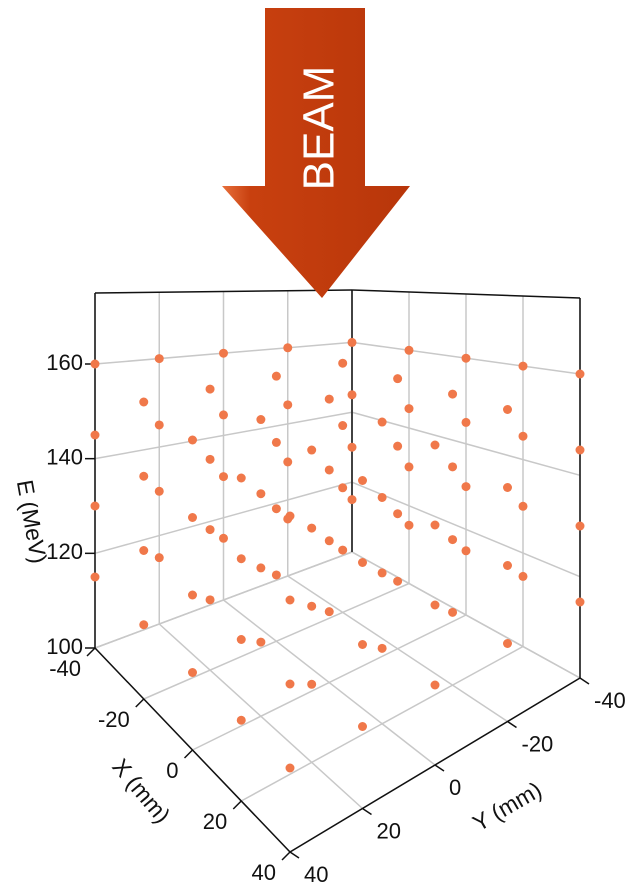  I want to click on x-tick-label: 0, so click(172, 770).